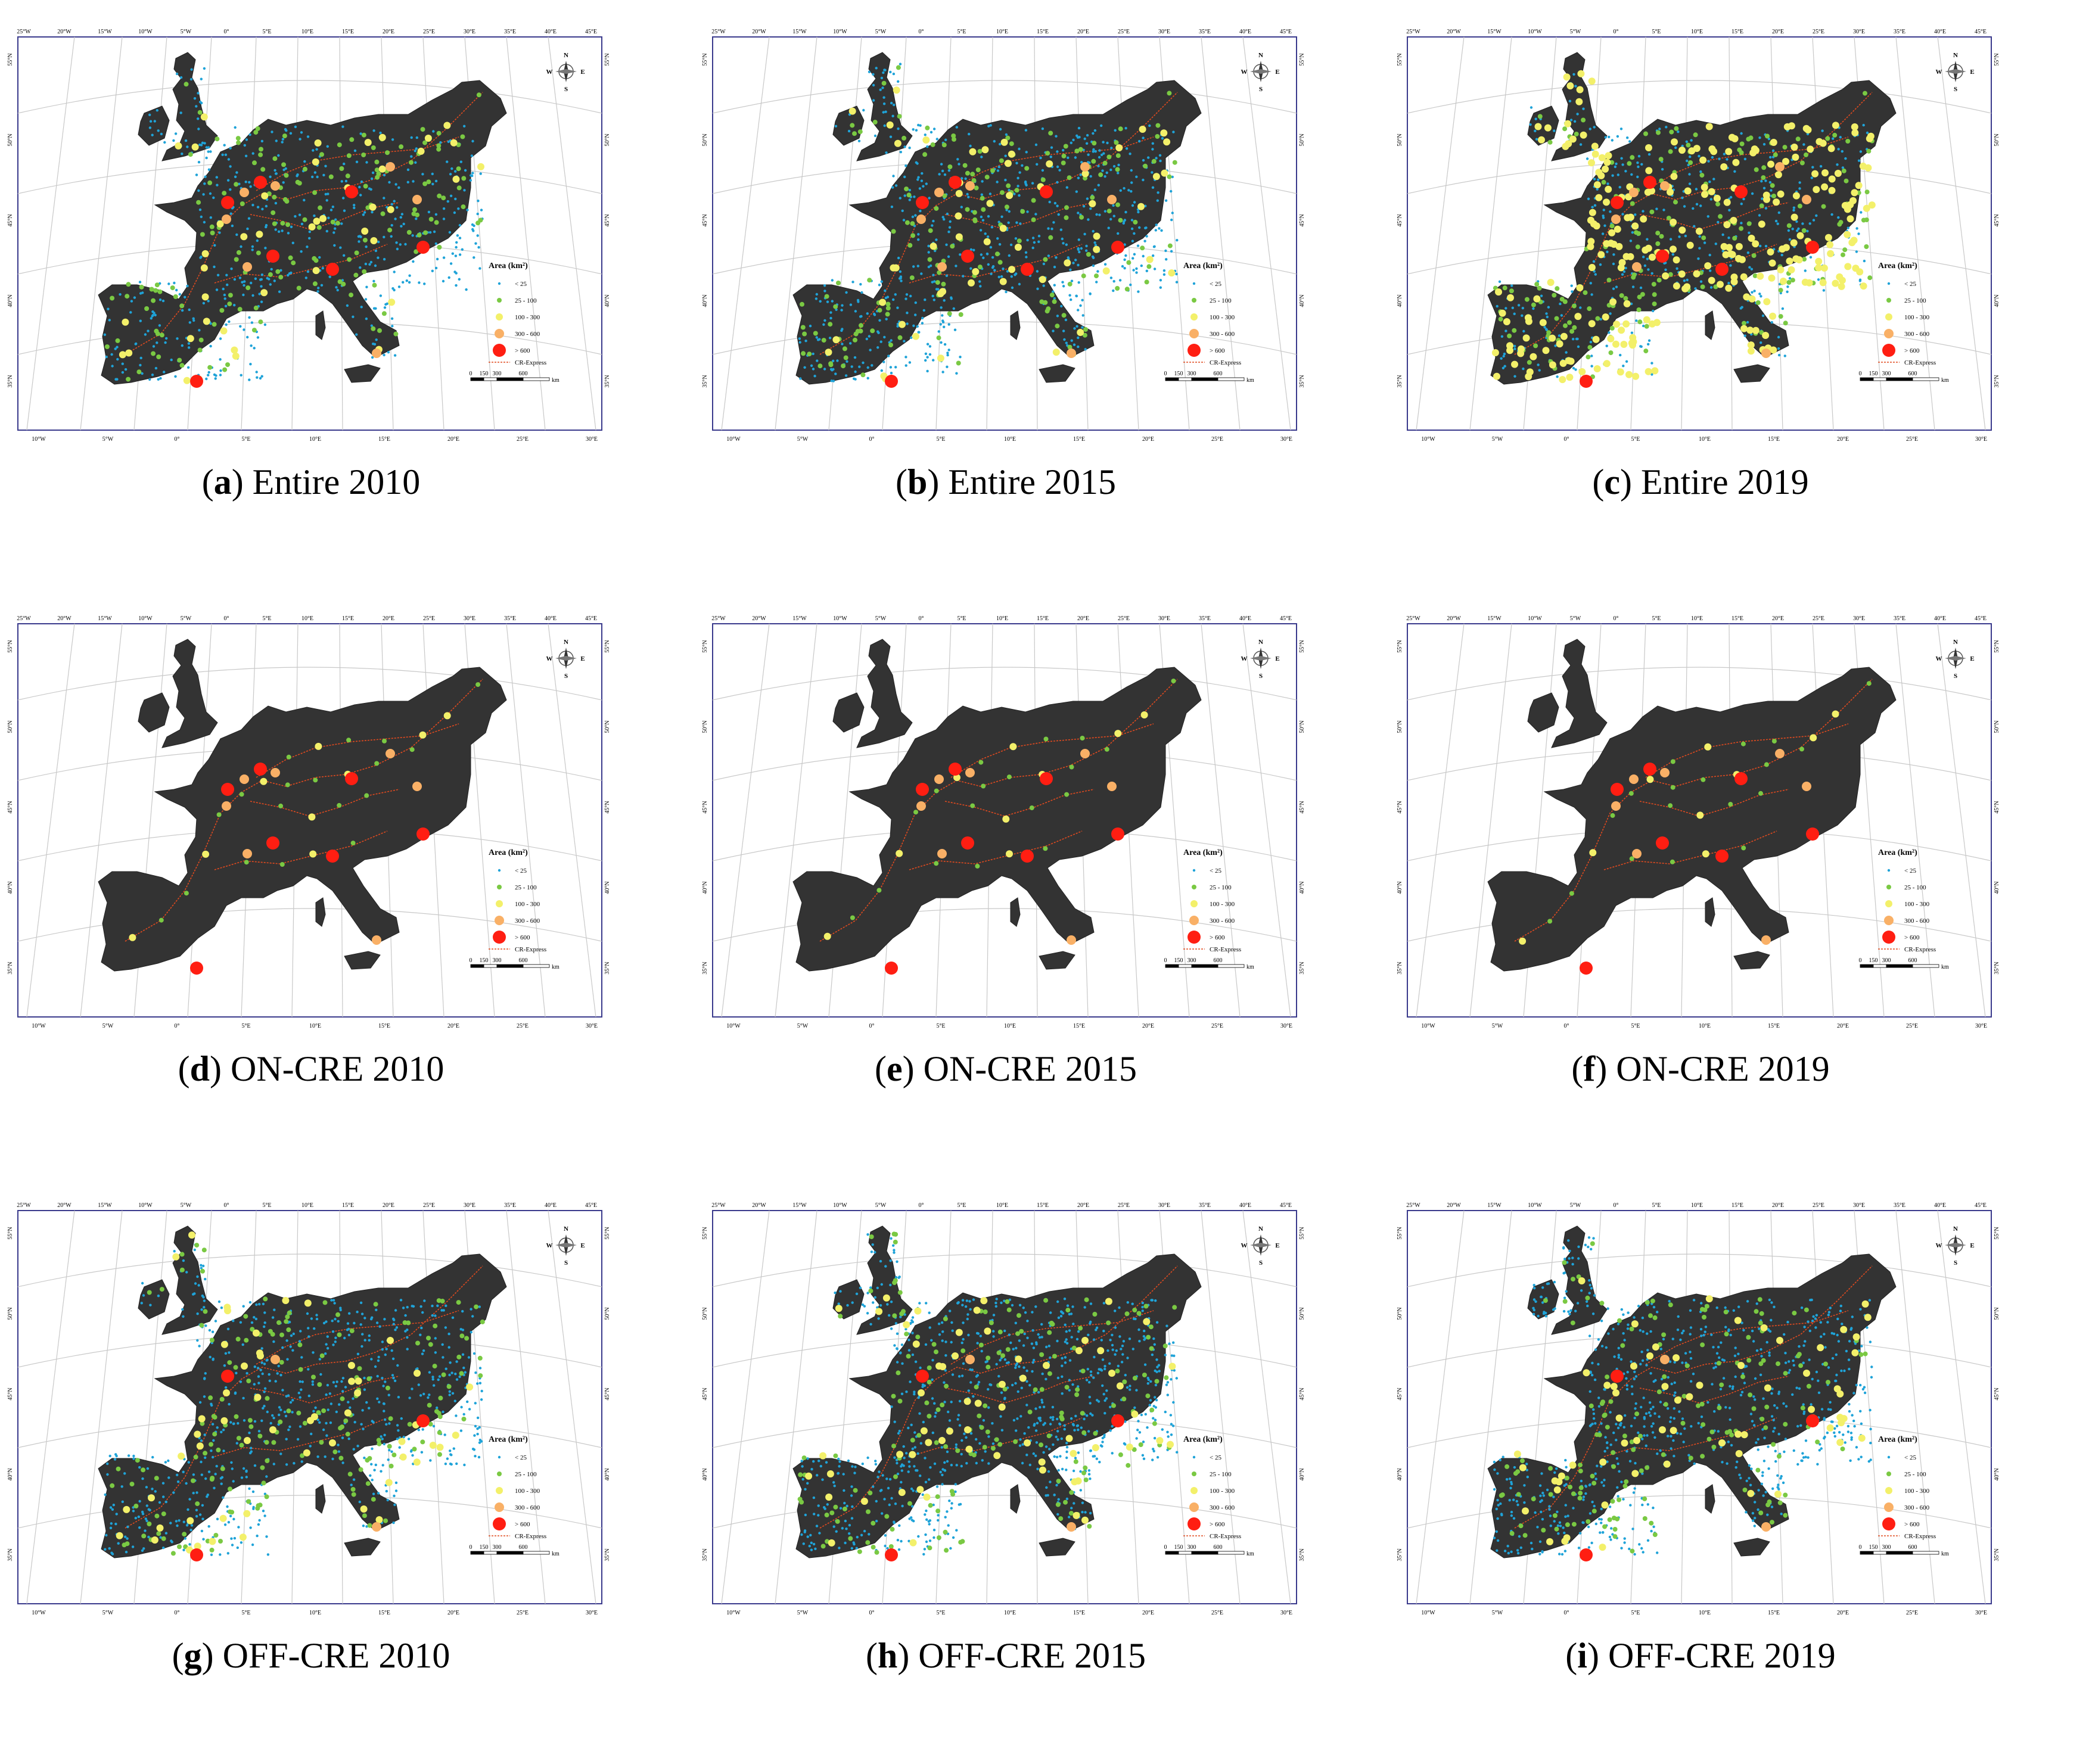 This screenshot has width=2089, height=1764. What do you see at coordinates (555, 1554) in the screenshot?
I see `scale-unit: km` at bounding box center [555, 1554].